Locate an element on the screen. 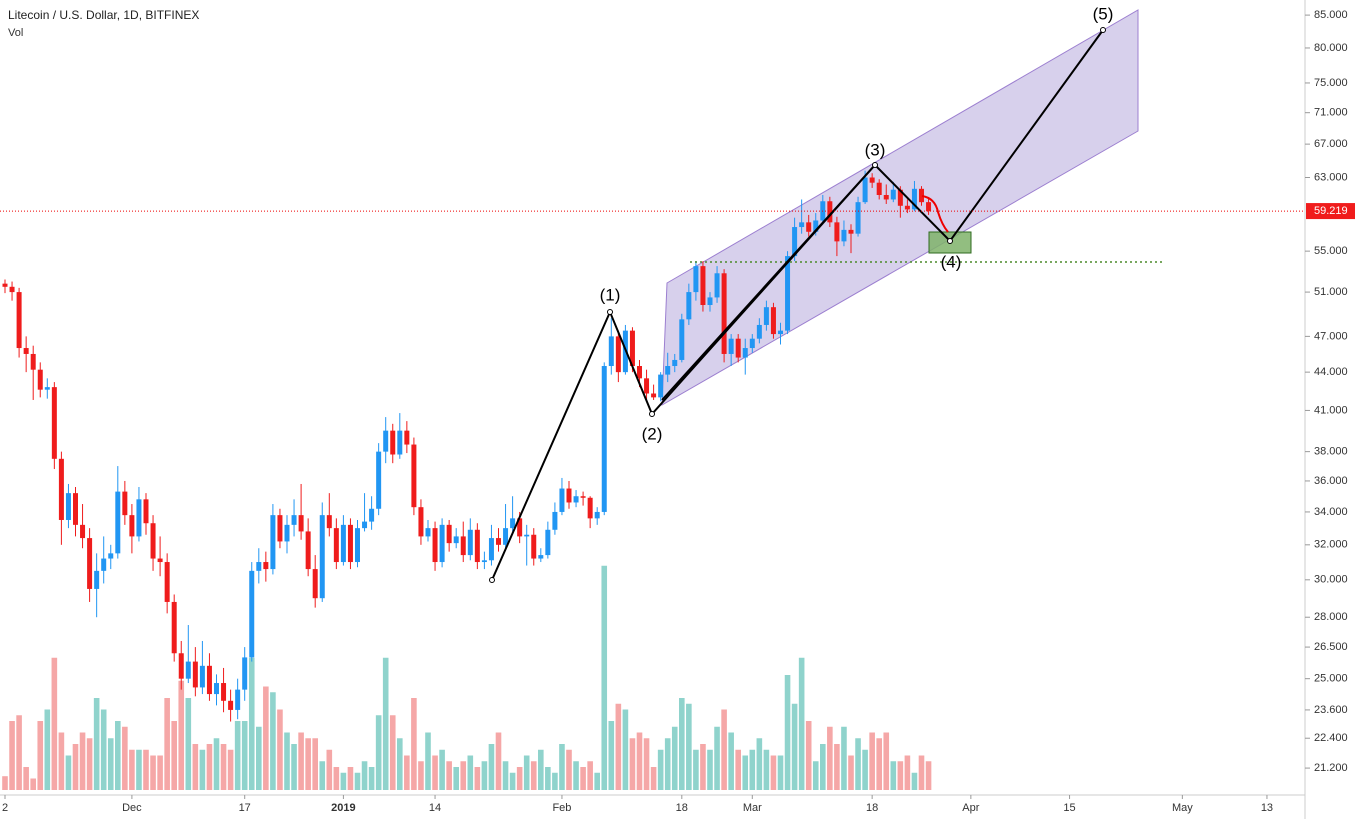 This screenshot has width=1356, height=824. wave-label: (2) is located at coordinates (652, 433).